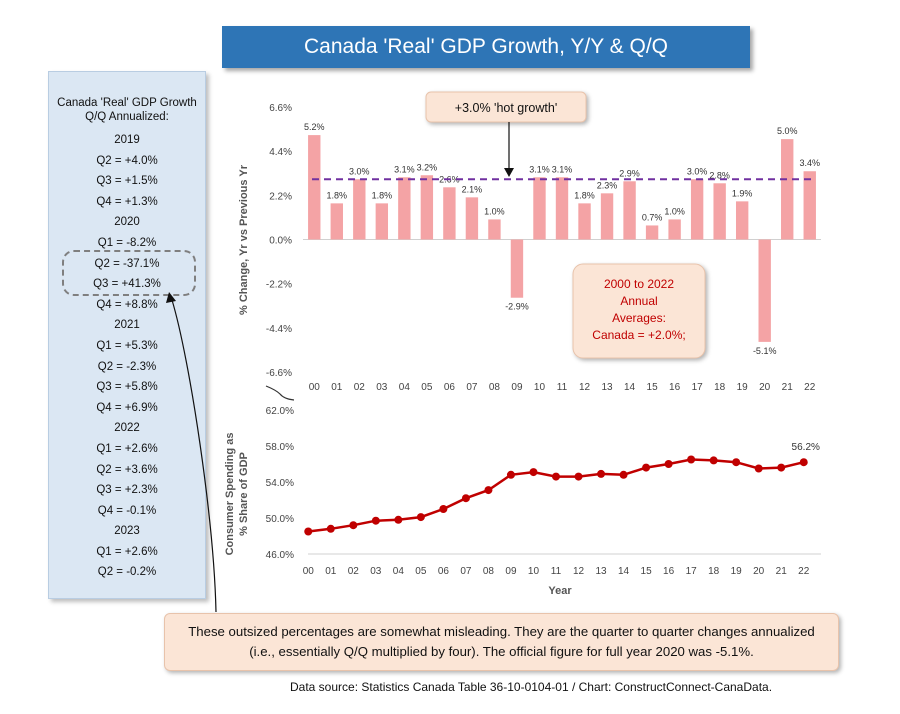 Image resolution: width=900 pixels, height=714 pixels. I want to click on x-tick-label: 21, so click(782, 571).